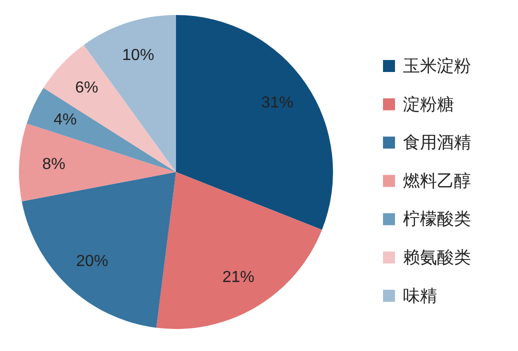 The image size is (518, 351). Describe the element at coordinates (238, 277) in the screenshot. I see `data-label: 21%` at that location.